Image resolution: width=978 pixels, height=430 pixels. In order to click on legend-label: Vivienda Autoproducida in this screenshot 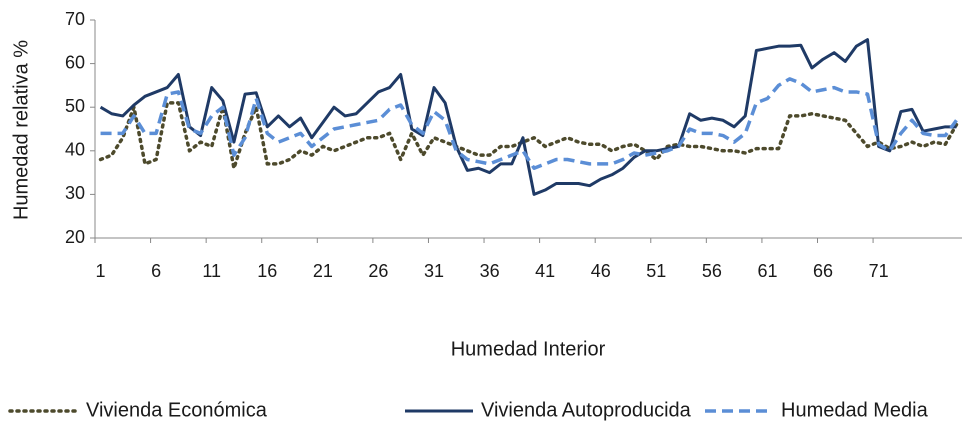, I will do `click(586, 410)`.